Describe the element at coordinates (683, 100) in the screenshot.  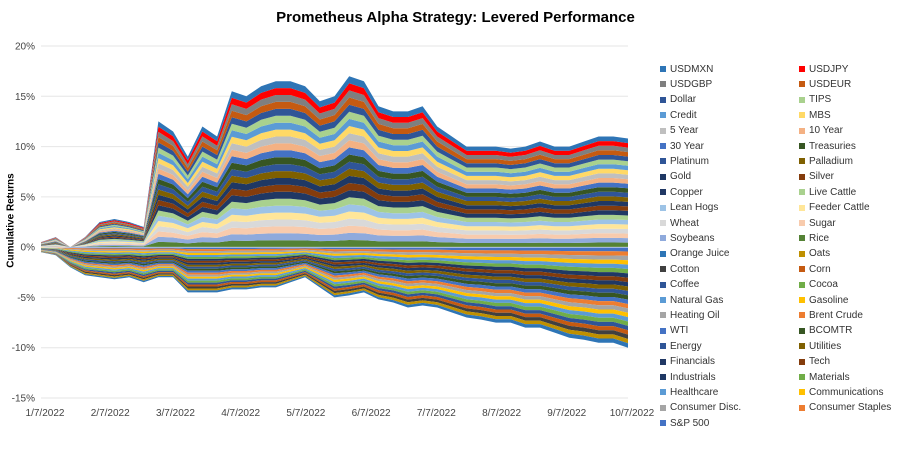
I see `legend-label: Dollar` at that location.